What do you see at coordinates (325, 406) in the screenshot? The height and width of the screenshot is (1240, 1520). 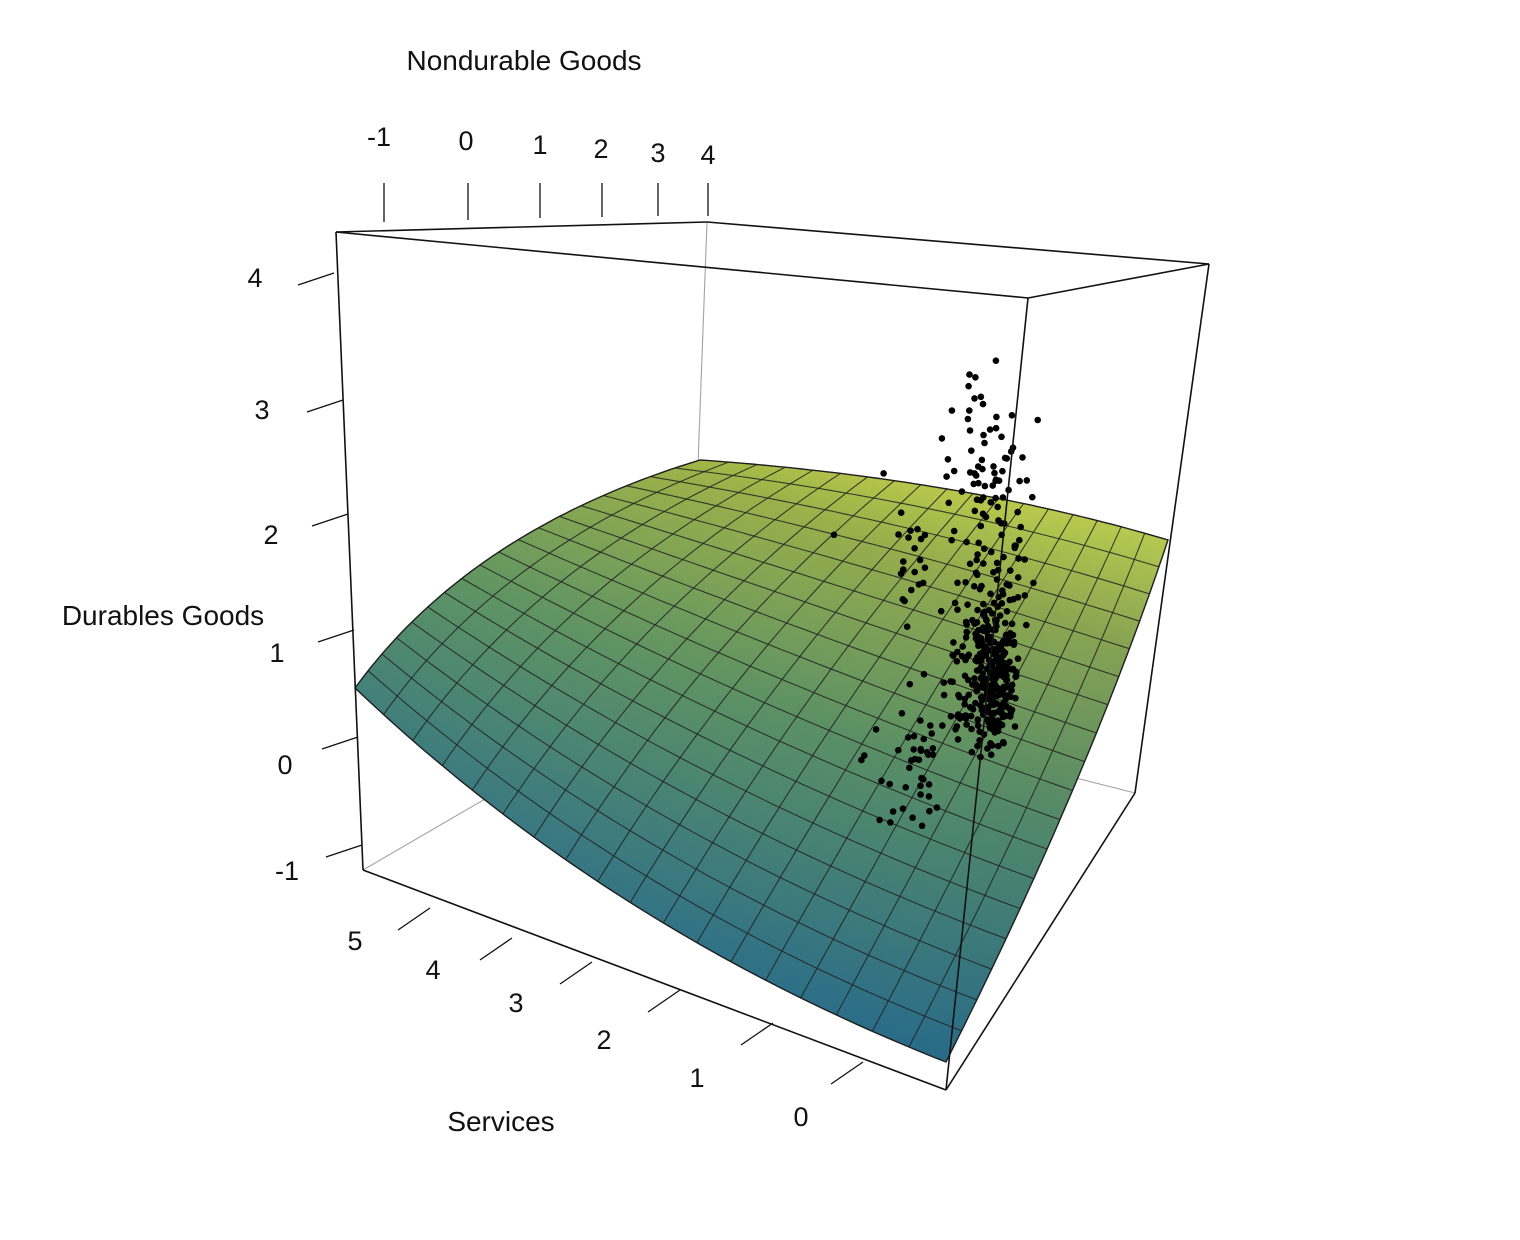 I see `z-tick-mark` at bounding box center [325, 406].